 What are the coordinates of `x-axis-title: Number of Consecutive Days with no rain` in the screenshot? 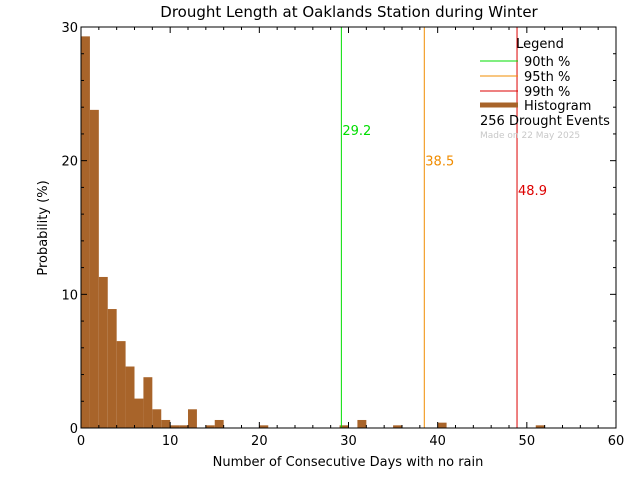 It's located at (348, 462).